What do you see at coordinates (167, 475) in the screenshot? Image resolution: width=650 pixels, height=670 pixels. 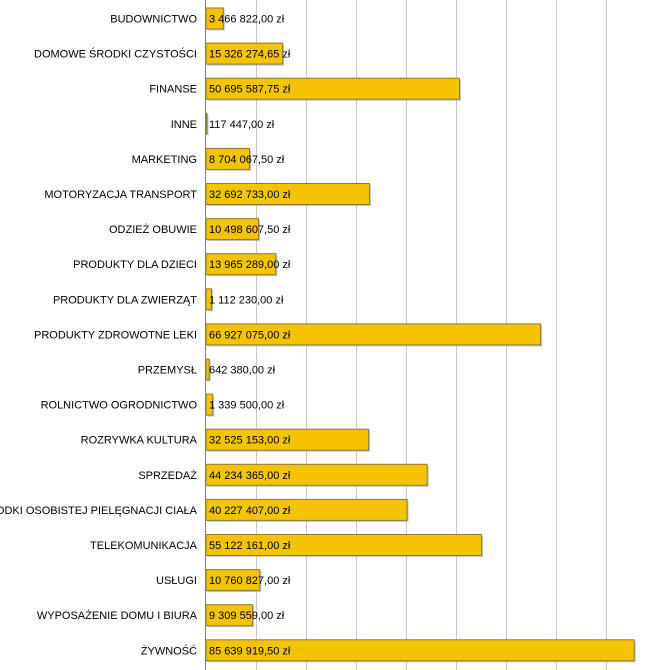 I see `category-label: SPRZEDAŻ` at bounding box center [167, 475].